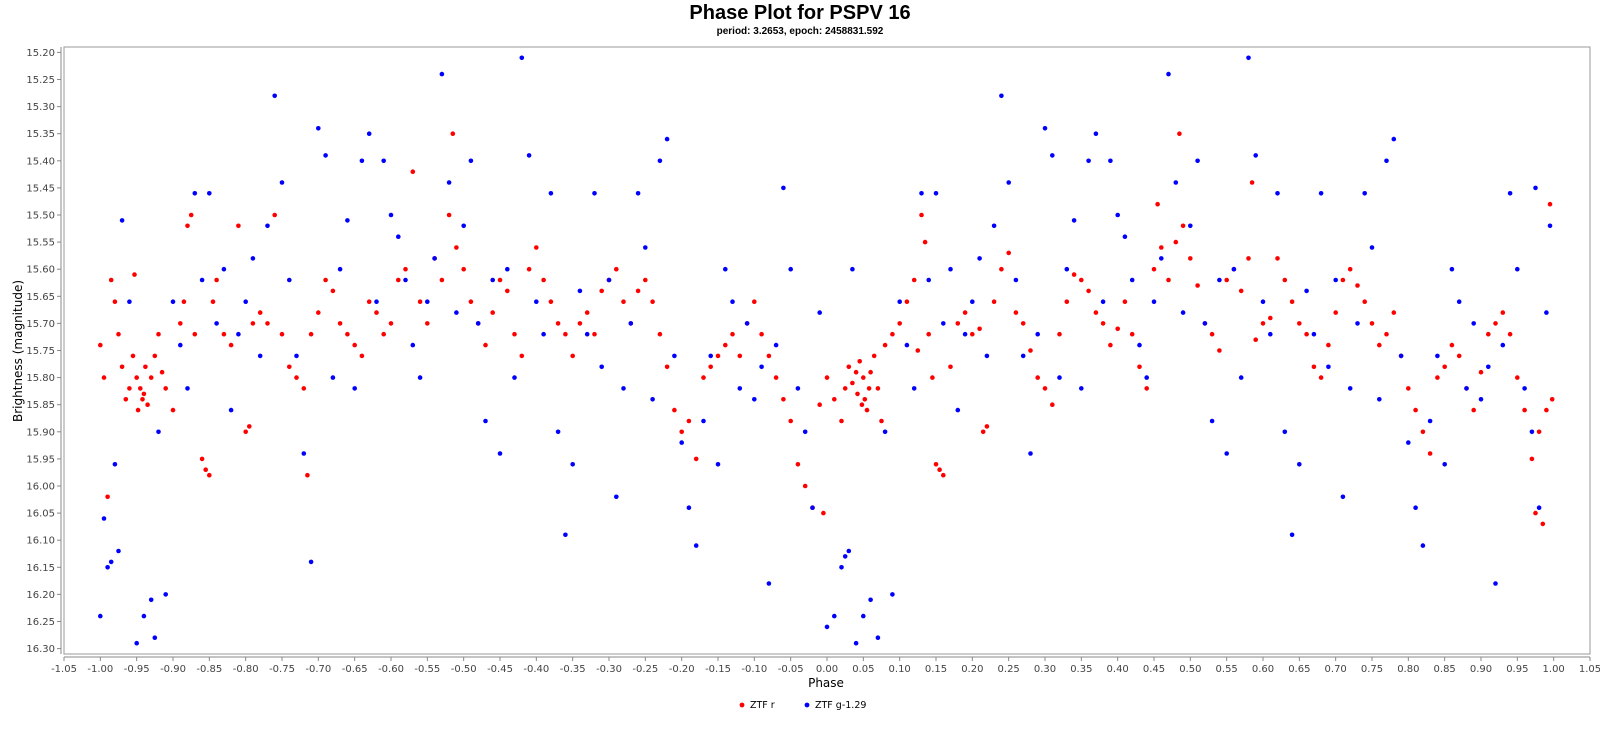 This screenshot has height=730, width=1600. Describe the element at coordinates (40, 405) in the screenshot. I see `y-tick-label: 15.85` at that location.